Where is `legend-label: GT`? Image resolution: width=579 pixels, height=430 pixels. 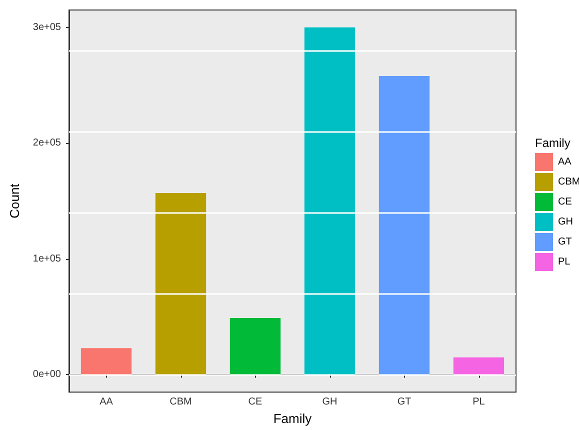 legend-label: GT is located at coordinates (565, 242).